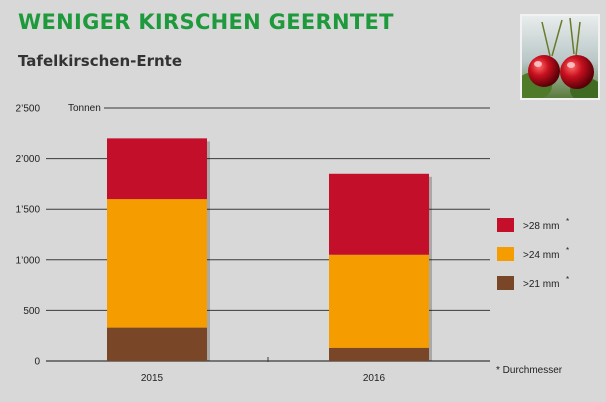 This screenshot has width=606, height=402. What do you see at coordinates (529, 370) in the screenshot?
I see `footnote: * Durchmesser` at bounding box center [529, 370].